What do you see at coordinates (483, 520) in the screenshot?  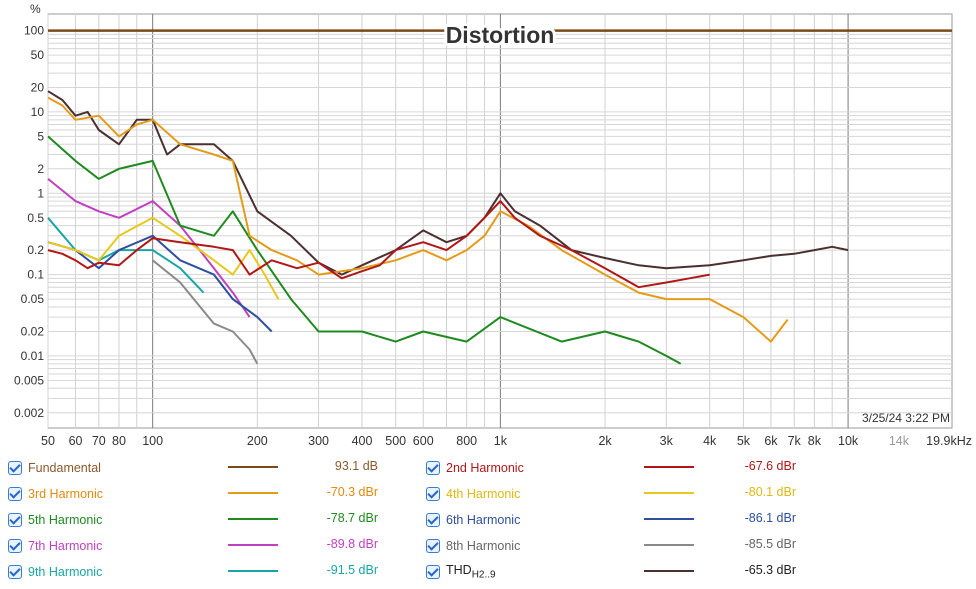 I see `legend-label-6th-harmonic: 6th Harmonic` at bounding box center [483, 520].